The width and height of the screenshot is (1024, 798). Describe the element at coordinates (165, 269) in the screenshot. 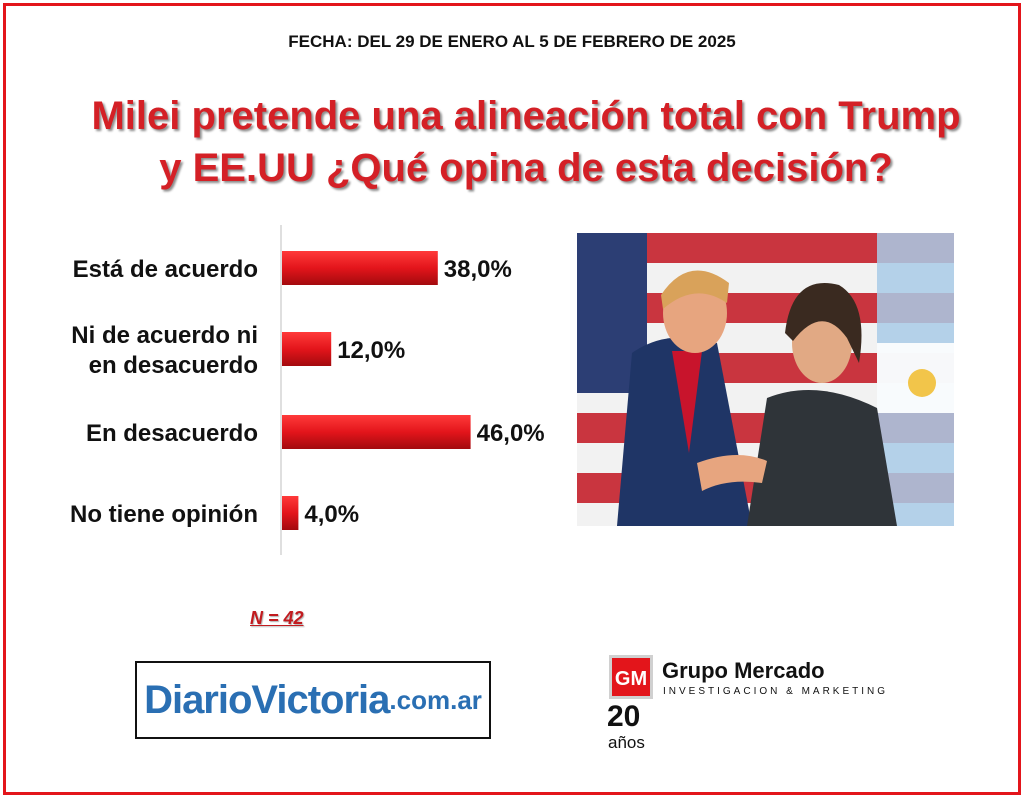

I see `category-label-1: Está de acuerdo` at that location.